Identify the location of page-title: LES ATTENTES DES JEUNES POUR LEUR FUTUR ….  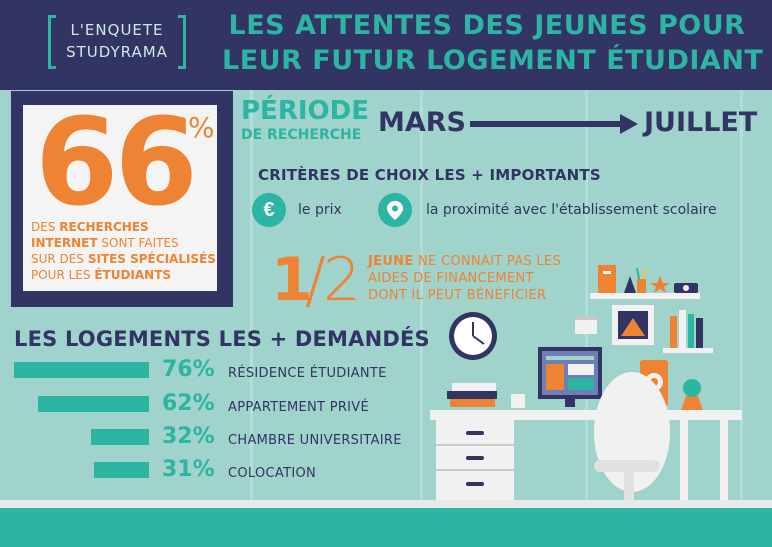
(493, 43).